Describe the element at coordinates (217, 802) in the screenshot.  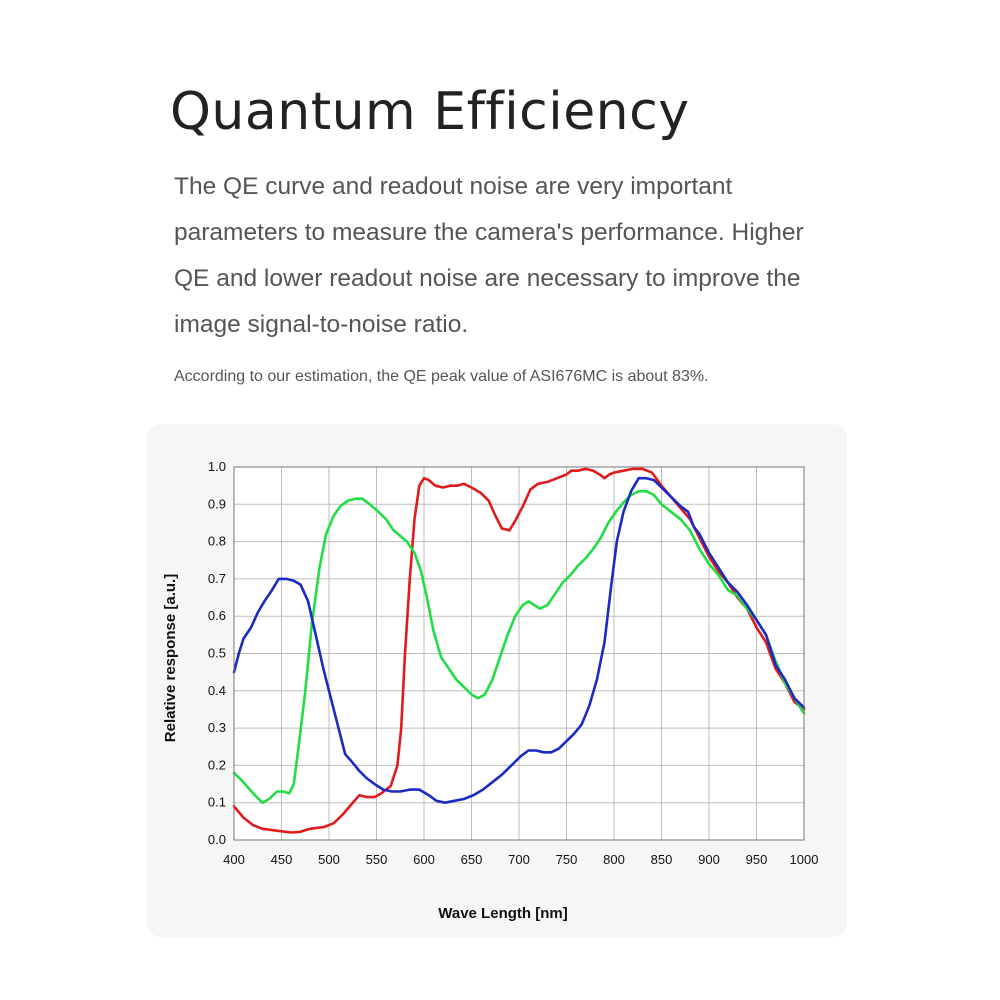
I see `y-tick-label: 0.1` at that location.